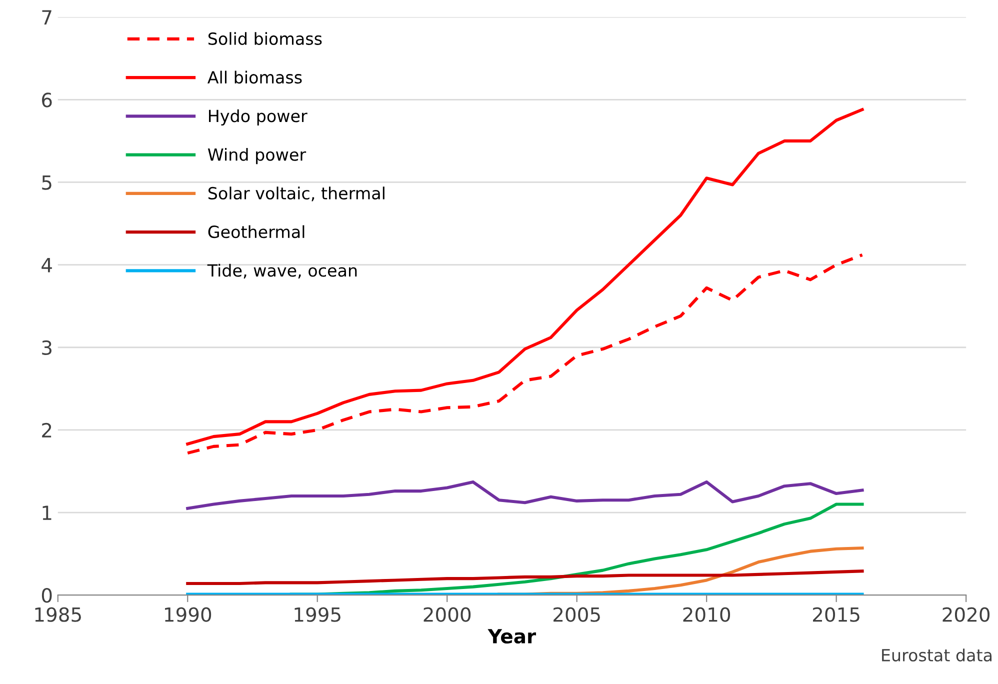 The height and width of the screenshot is (684, 998). Describe the element at coordinates (47, 348) in the screenshot. I see `y-tick-label: 3` at that location.